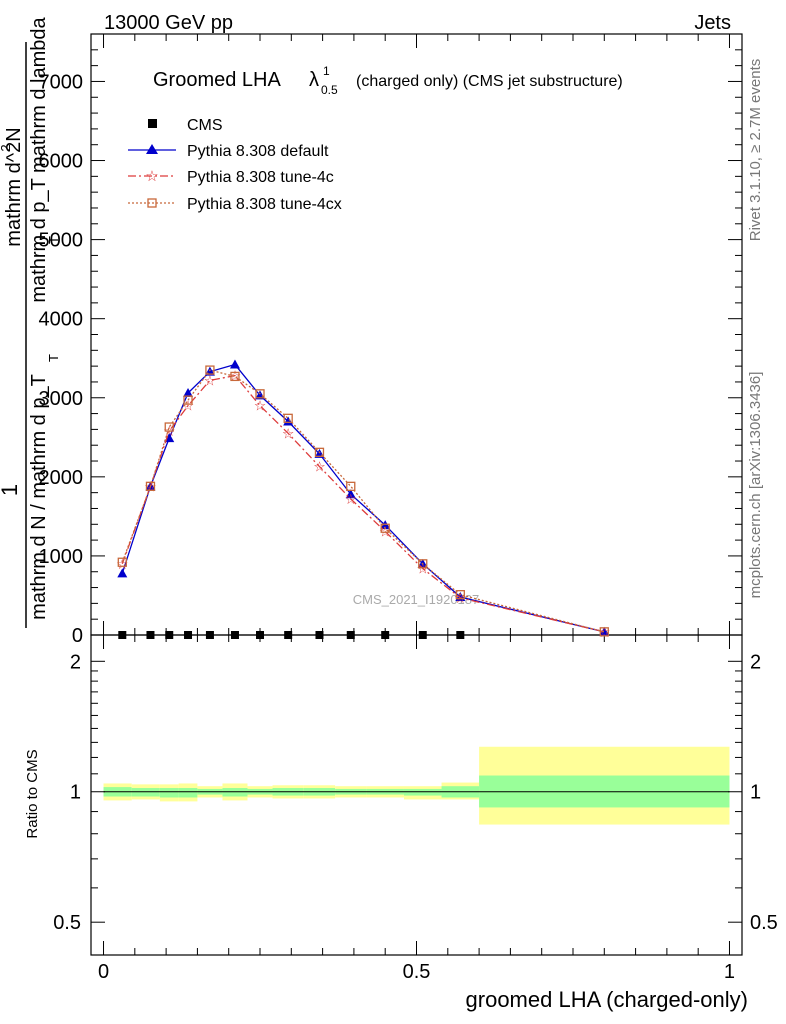 Image resolution: width=786 pixels, height=1024 pixels. What do you see at coordinates (755, 793) in the screenshot?
I see `ratio-y-tick-label-right: 1` at bounding box center [755, 793].